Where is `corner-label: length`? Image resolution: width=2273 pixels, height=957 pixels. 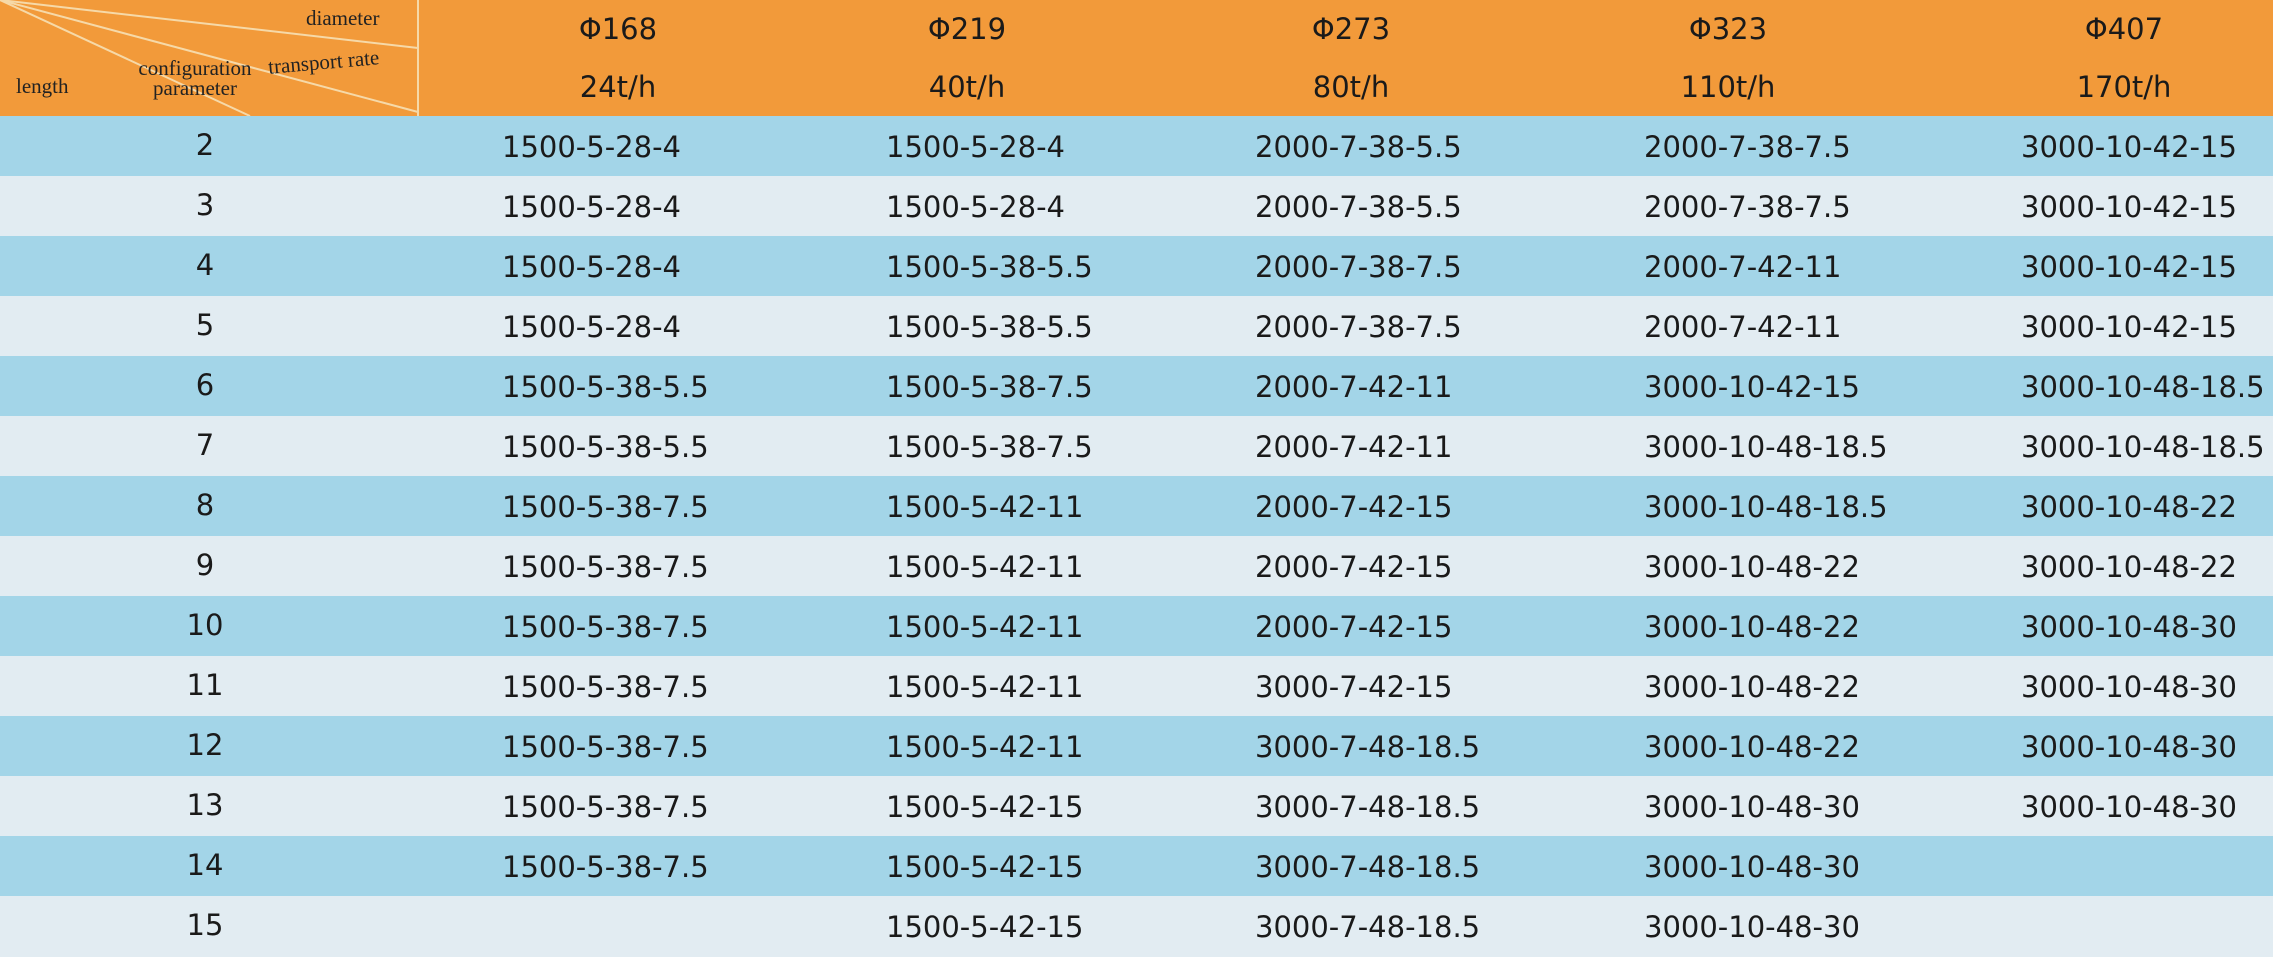 corner-label: length is located at coordinates (42, 86).